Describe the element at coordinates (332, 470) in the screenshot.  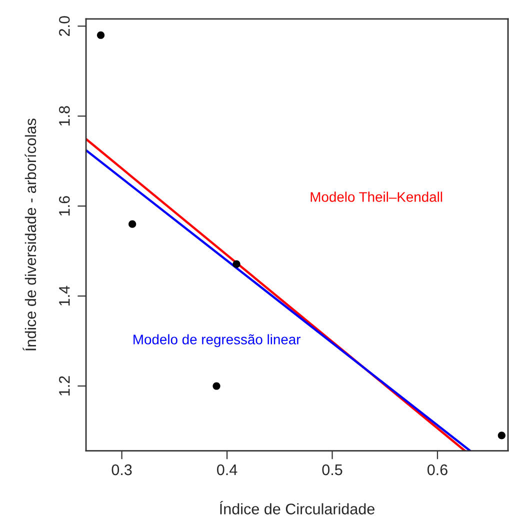
I see `x-tick-label: 0.5` at that location.